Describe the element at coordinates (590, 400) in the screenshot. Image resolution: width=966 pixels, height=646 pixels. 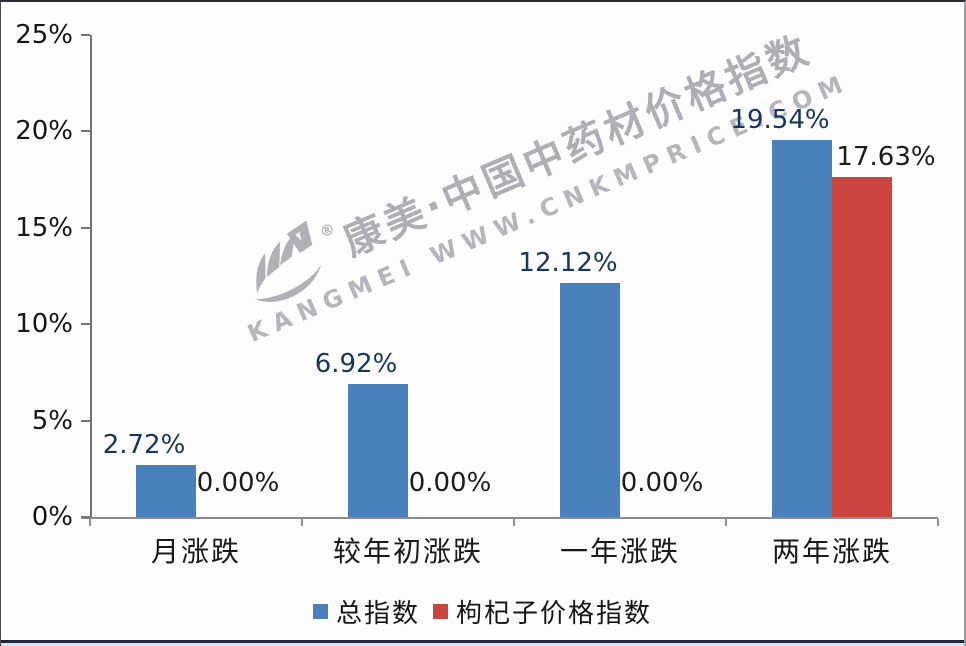
I see `bar-series1-cat3` at that location.